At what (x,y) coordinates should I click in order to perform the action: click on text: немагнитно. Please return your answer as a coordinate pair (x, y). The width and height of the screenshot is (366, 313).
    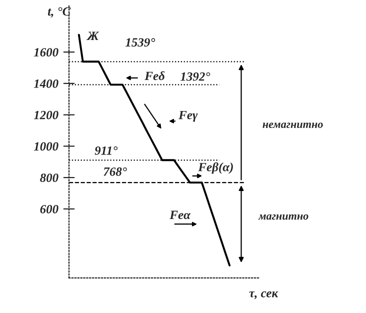
    Looking at the image, I should click on (292, 125).